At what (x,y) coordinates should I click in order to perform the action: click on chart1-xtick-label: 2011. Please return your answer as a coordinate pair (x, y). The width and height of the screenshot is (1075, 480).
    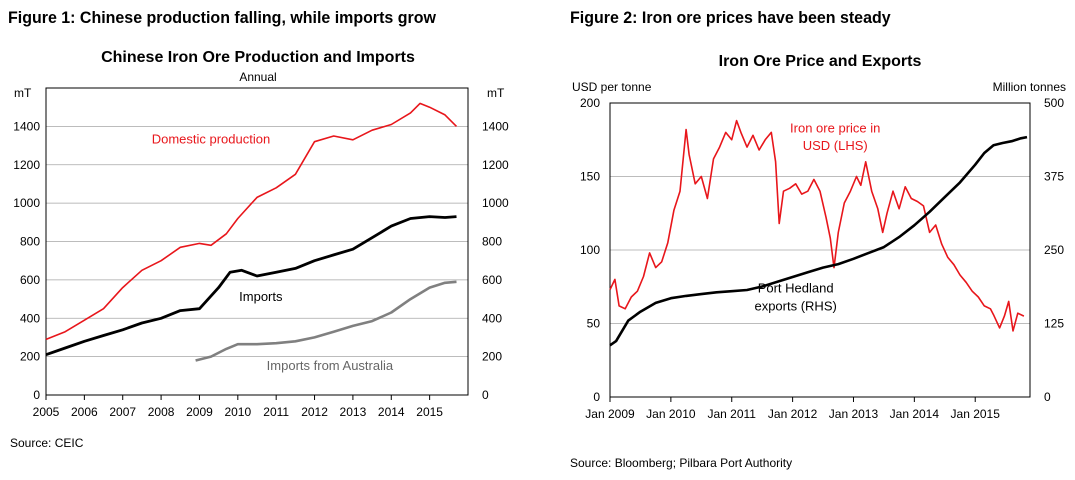
    Looking at the image, I should click on (276, 412).